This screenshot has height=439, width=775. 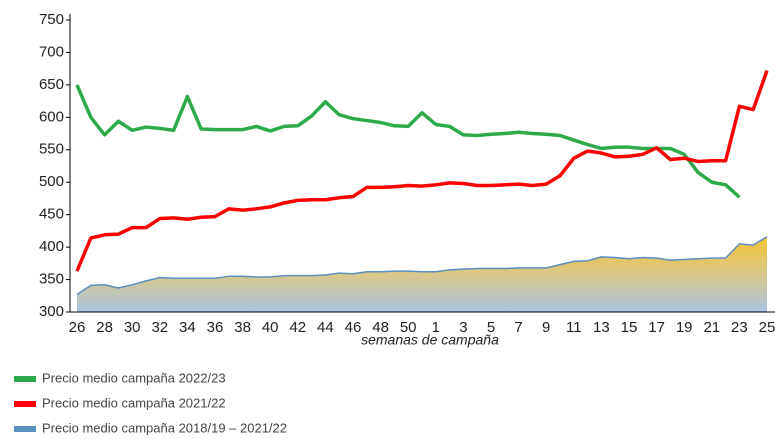 I want to click on legend-label: Precio medio campaña 2018/19 – 2021/22, so click(x=164, y=427).